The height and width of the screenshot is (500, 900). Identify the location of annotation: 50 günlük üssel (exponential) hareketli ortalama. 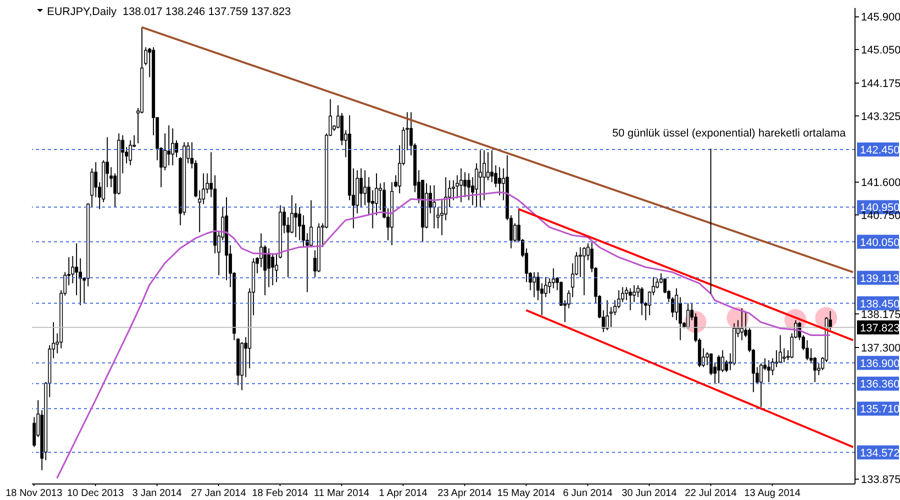
(729, 134).